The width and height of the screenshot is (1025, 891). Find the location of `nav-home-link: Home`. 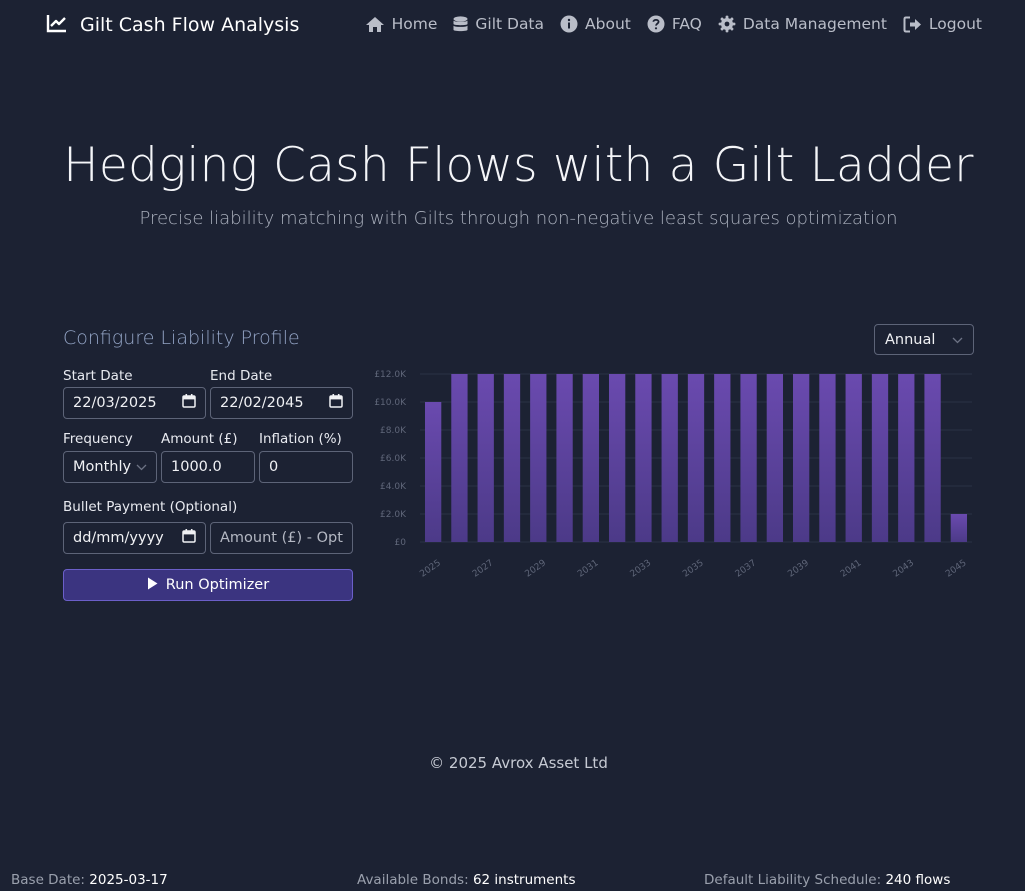

nav-home-link: Home is located at coordinates (401, 24).